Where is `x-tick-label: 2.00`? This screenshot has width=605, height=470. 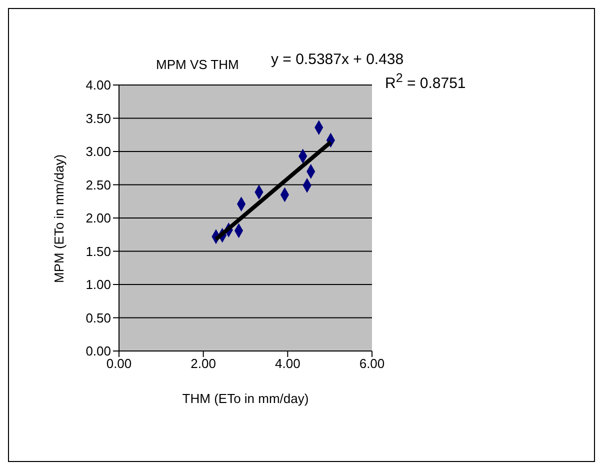
x-tick-label: 2.00 is located at coordinates (203, 364).